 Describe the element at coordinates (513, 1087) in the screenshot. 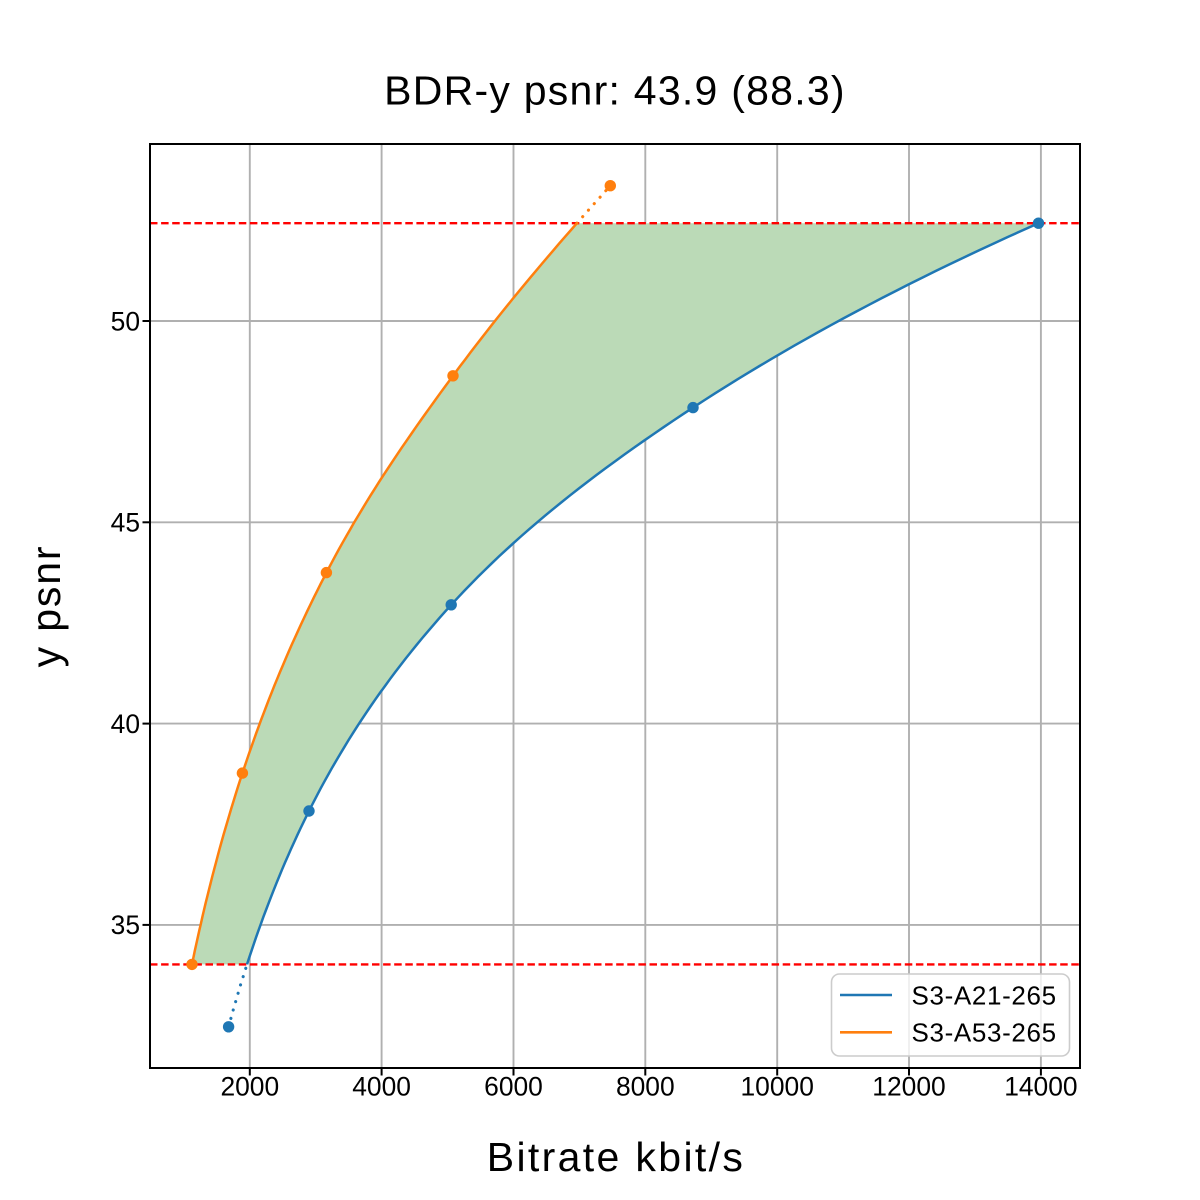

I see `svg-text: 6000` at that location.